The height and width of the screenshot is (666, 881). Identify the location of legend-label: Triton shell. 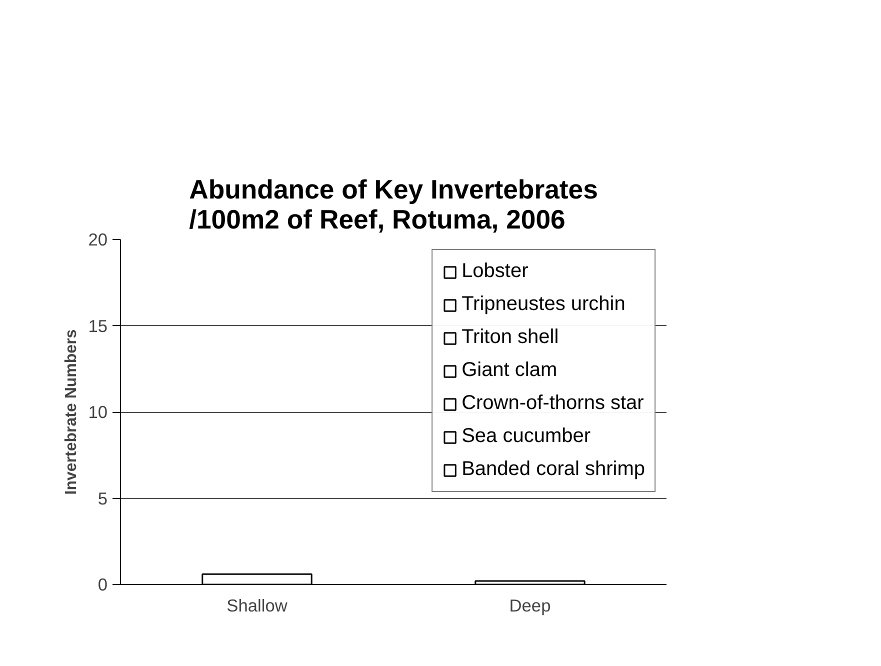
(510, 337).